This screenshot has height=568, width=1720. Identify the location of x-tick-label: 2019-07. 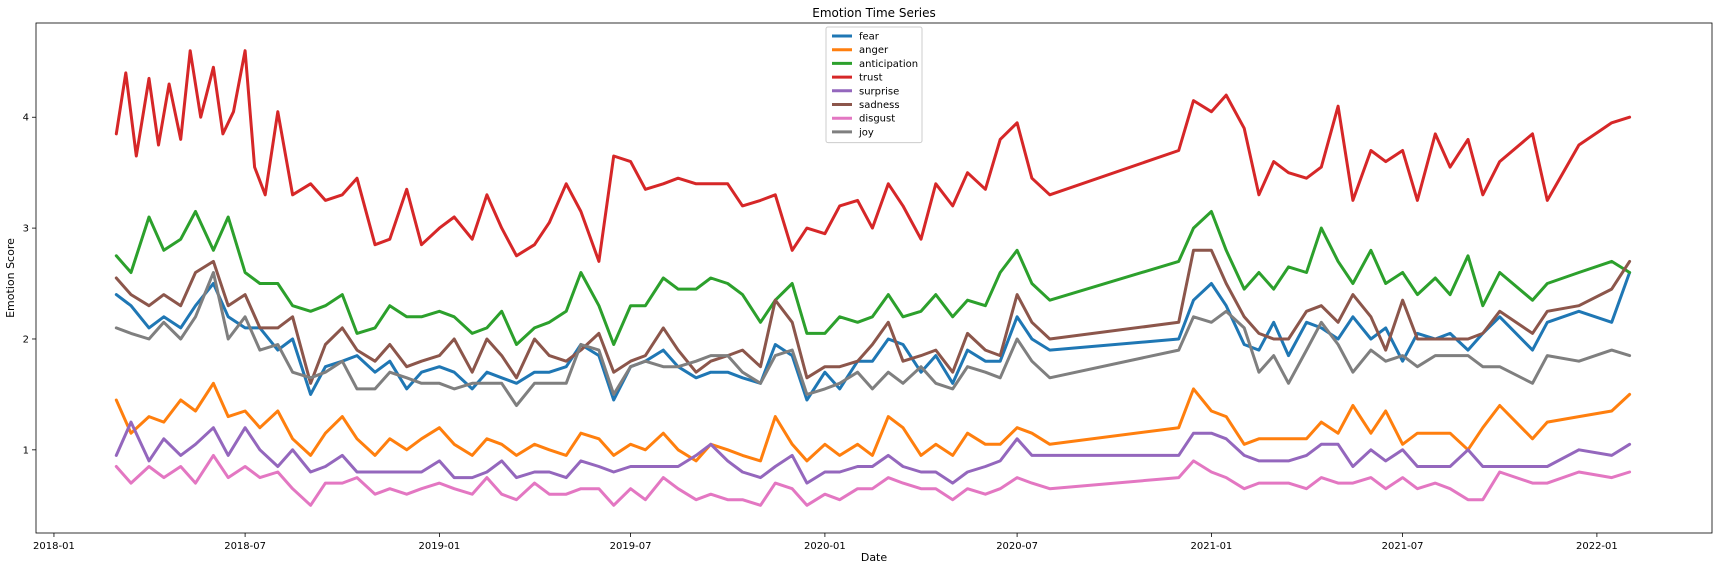
(631, 546).